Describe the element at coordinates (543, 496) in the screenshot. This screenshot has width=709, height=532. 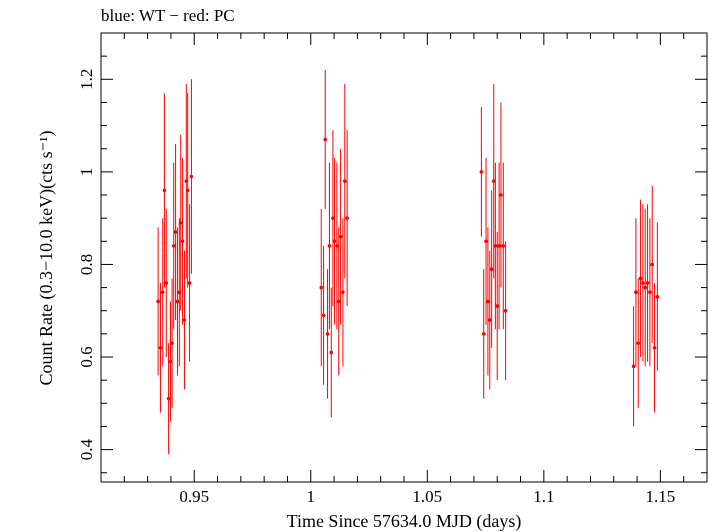
I see `x-tick-label: 1.1` at that location.